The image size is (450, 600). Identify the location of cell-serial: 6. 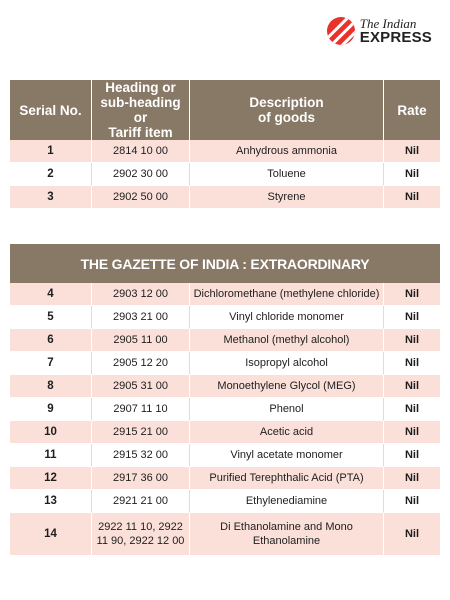
(50, 340).